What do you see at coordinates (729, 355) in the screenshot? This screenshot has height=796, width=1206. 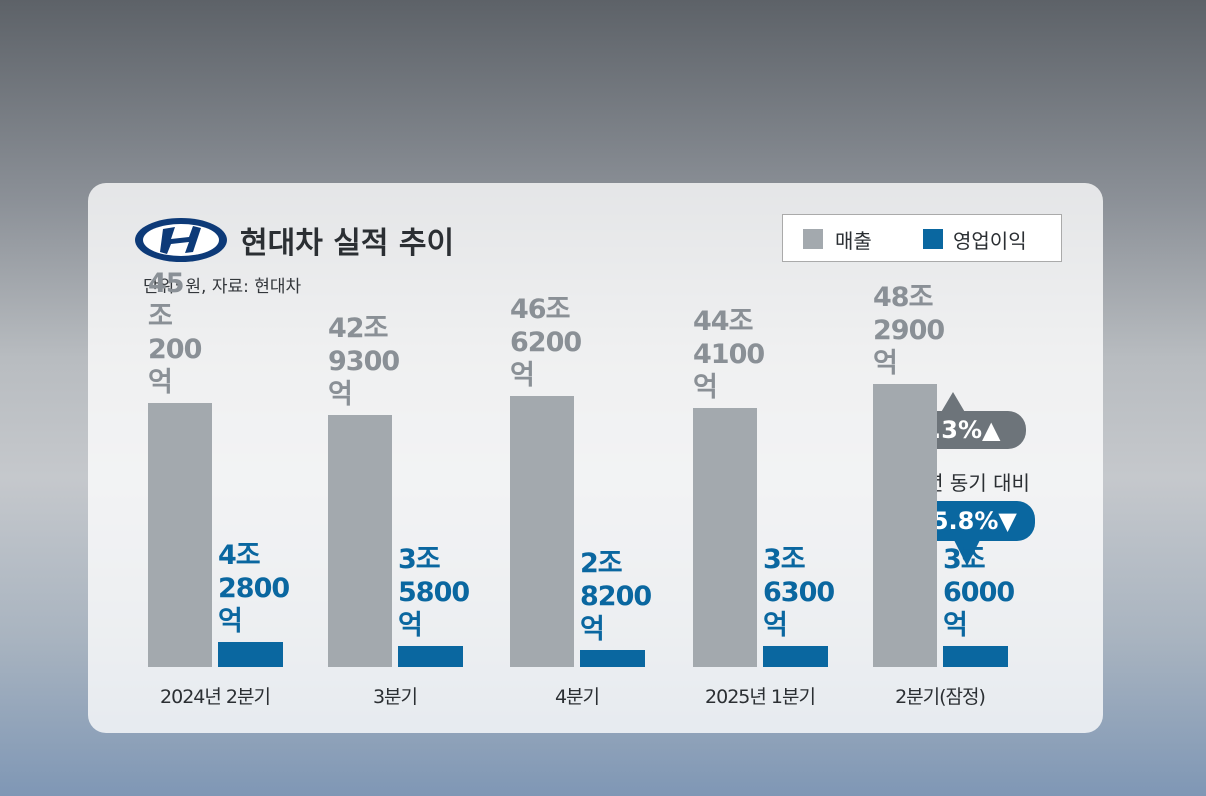 I see `data-label: 44조 4100억` at bounding box center [729, 355].